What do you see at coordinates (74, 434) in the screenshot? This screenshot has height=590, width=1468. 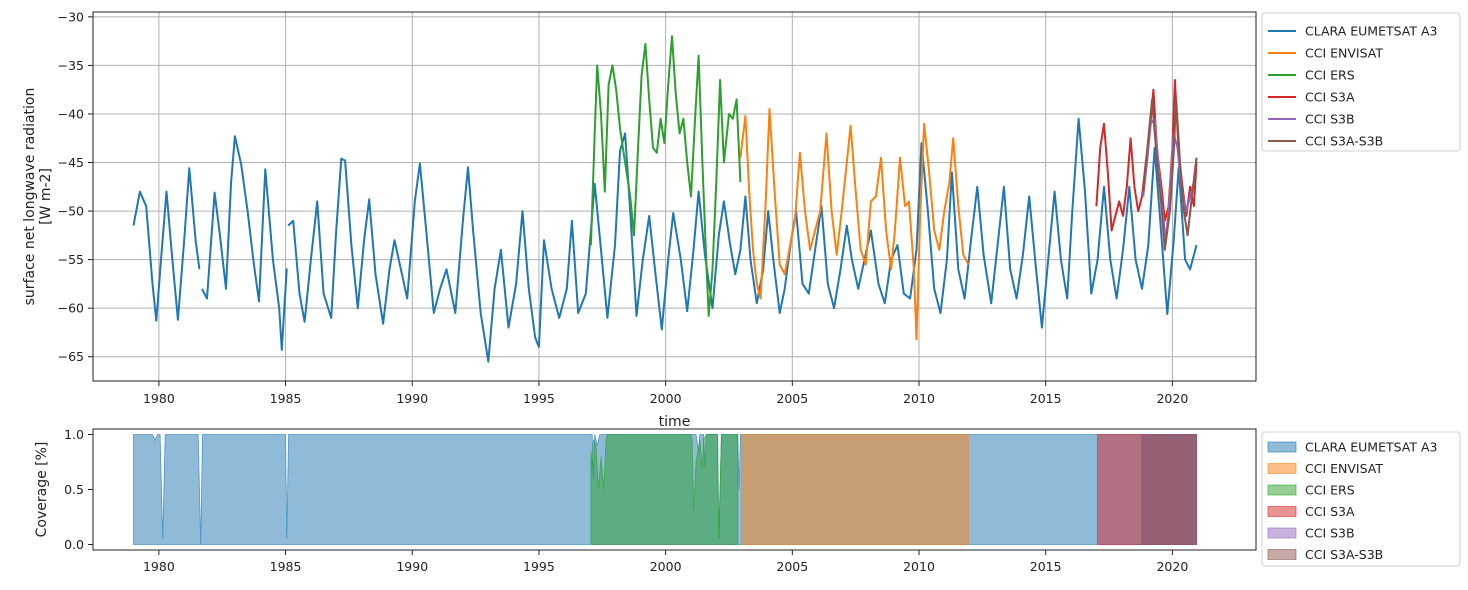 I see `y-tick-label: 1.0` at bounding box center [74, 434].